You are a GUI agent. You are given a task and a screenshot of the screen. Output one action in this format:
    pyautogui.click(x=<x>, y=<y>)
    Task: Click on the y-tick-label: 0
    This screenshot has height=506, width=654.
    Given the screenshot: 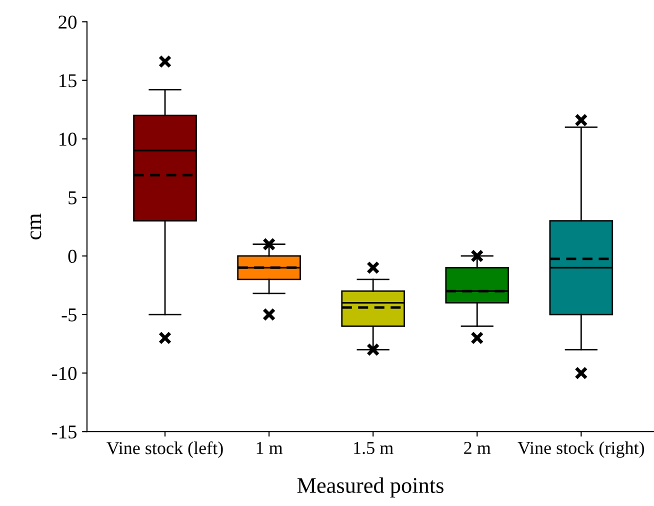 What is the action you would take?
    pyautogui.click(x=72, y=256)
    